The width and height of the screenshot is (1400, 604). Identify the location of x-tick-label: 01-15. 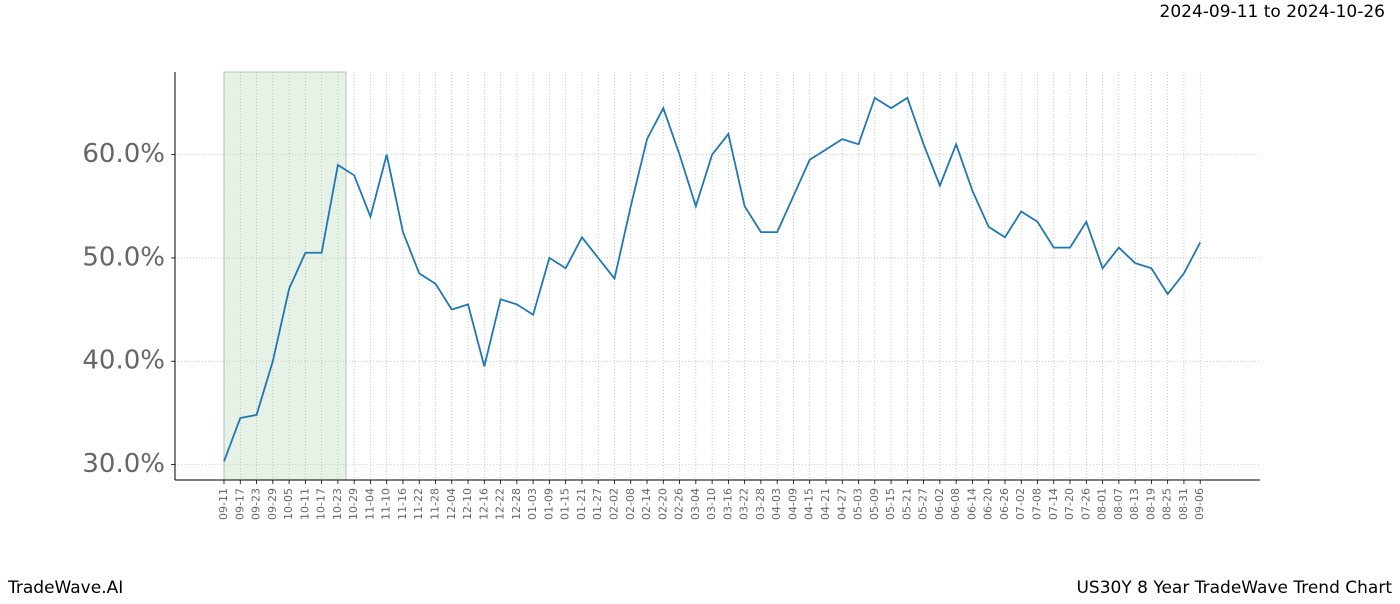
(565, 504).